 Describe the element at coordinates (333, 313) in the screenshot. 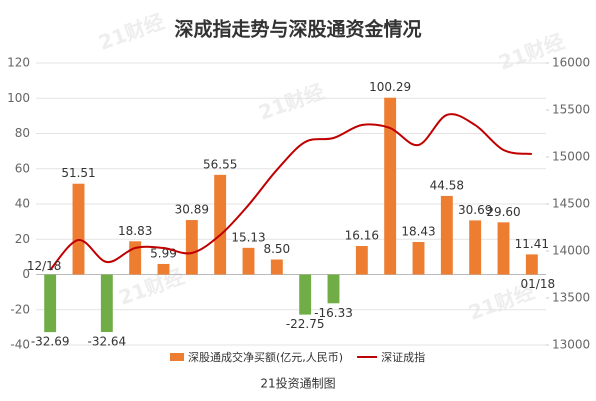

I see `data-label: -16.33` at that location.